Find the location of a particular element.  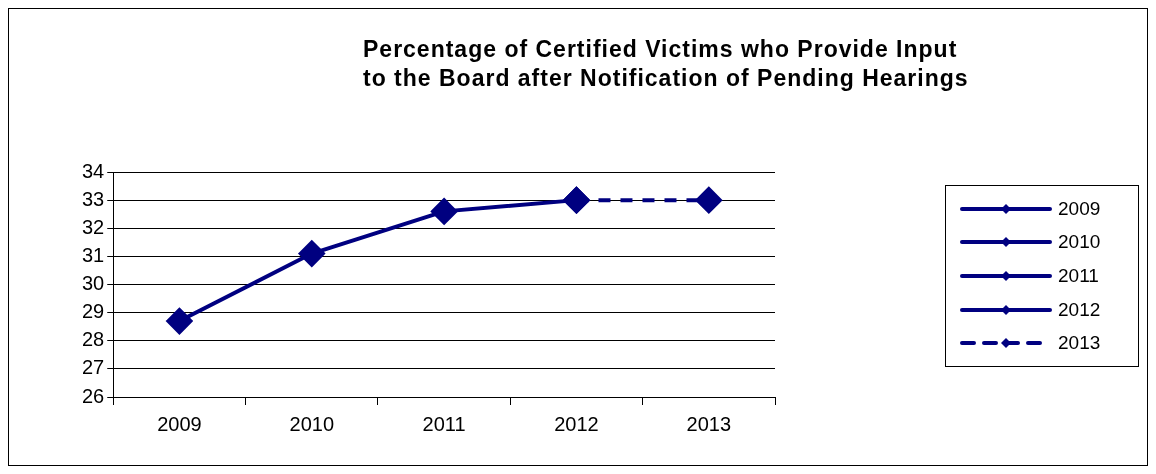

category-label: 2010 is located at coordinates (1079, 242).